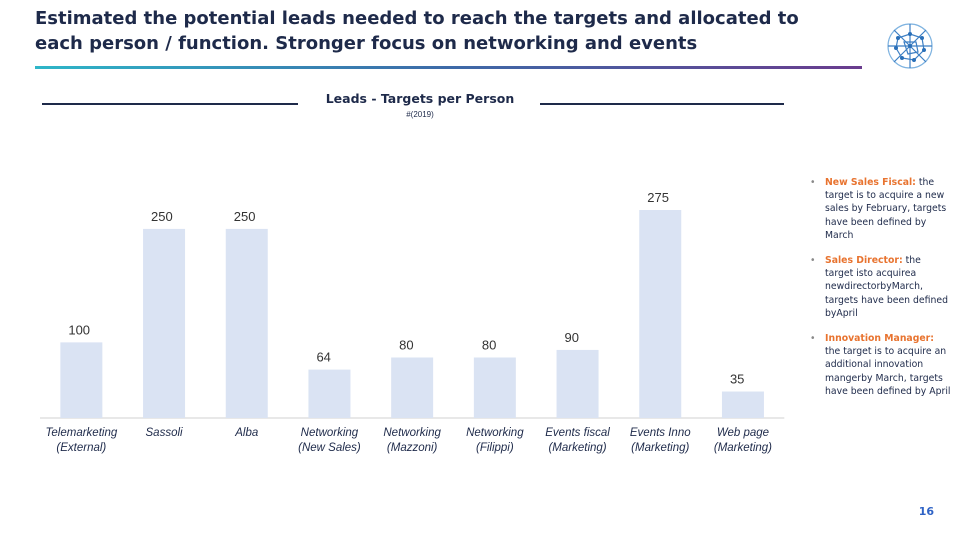 This screenshot has width=960, height=540. Describe the element at coordinates (81, 448) in the screenshot. I see `category-label: (External)` at that location.